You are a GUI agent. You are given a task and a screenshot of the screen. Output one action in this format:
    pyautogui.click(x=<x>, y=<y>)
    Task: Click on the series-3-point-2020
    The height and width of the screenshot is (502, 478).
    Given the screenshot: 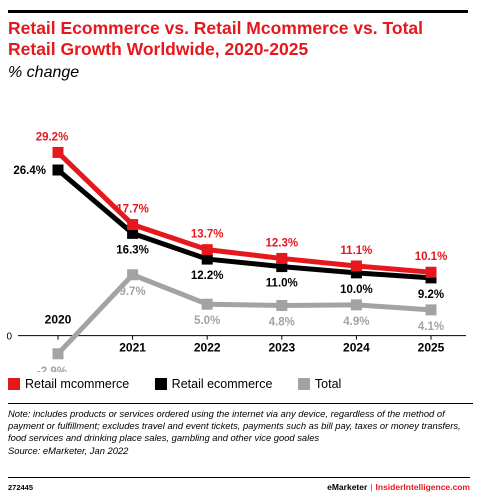 What is the action you would take?
    pyautogui.click(x=58, y=354)
    